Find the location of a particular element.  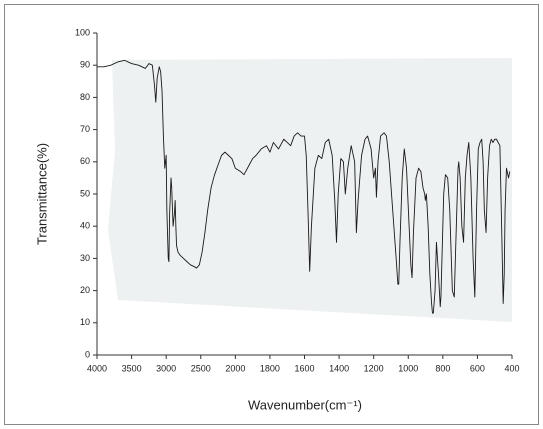

x-axis-title: Wavenumber(cm⁻¹) is located at coordinates (305, 404).